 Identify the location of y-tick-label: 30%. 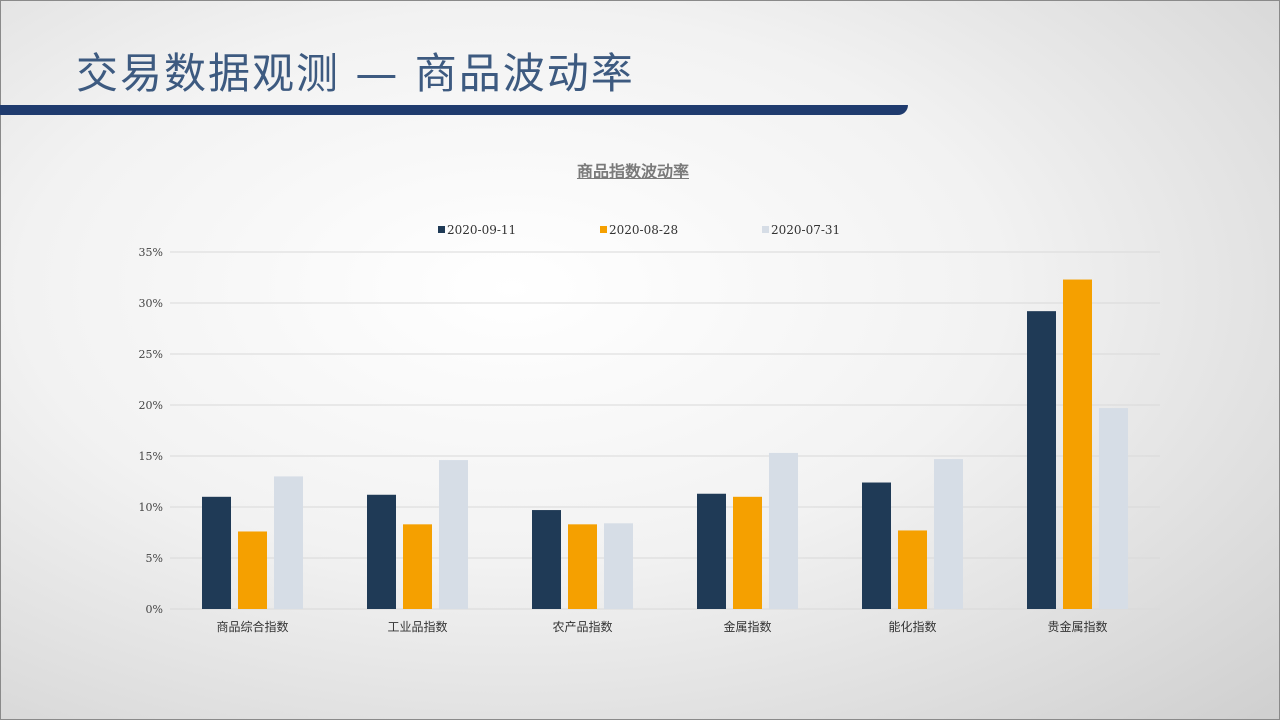
(151, 303).